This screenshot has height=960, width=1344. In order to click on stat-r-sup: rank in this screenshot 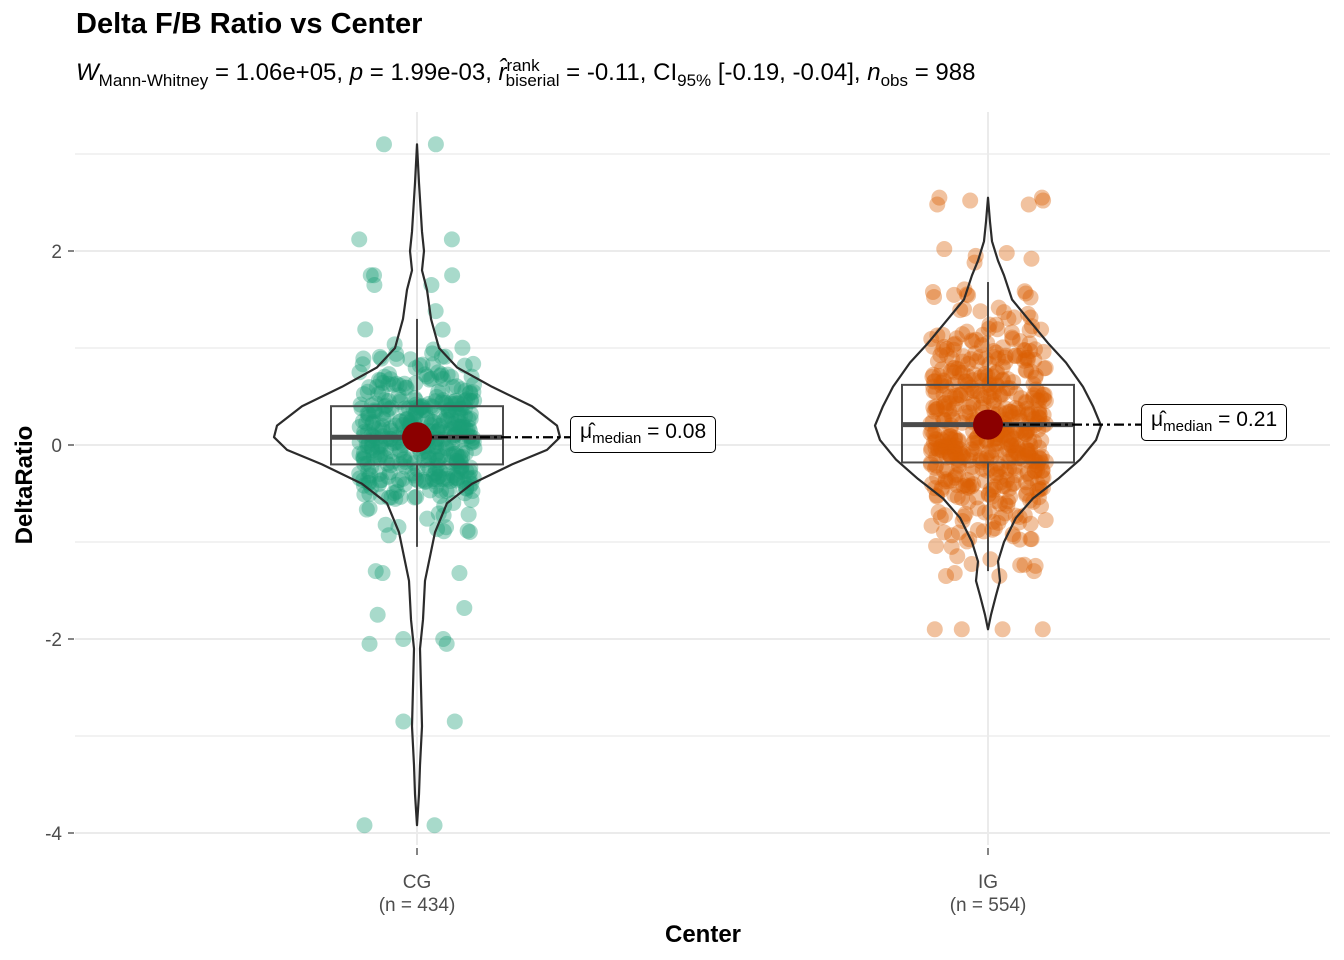, I will do `click(523, 65)`.